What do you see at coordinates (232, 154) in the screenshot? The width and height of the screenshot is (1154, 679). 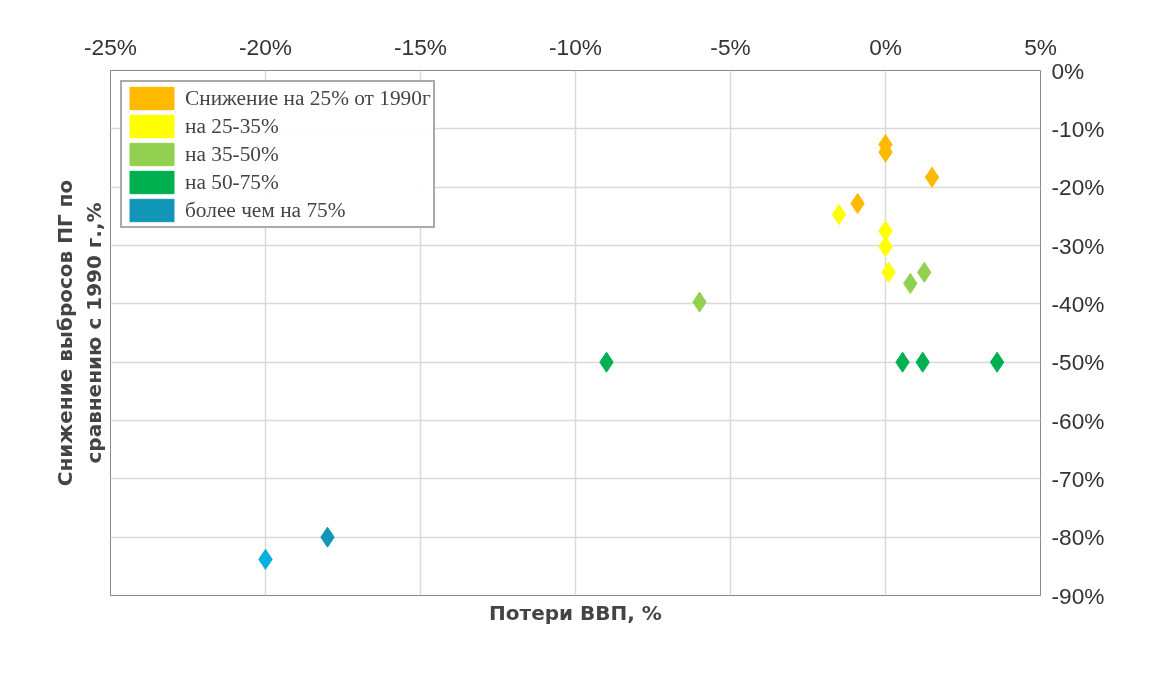 I see `legend-label: на 35-50%` at bounding box center [232, 154].